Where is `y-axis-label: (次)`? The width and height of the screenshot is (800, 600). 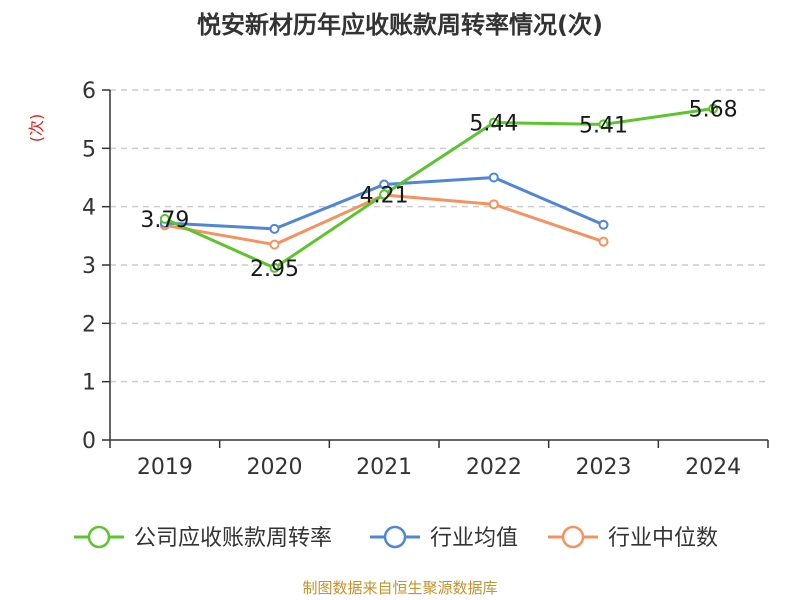
y-axis-label: (次) is located at coordinates (36, 128).